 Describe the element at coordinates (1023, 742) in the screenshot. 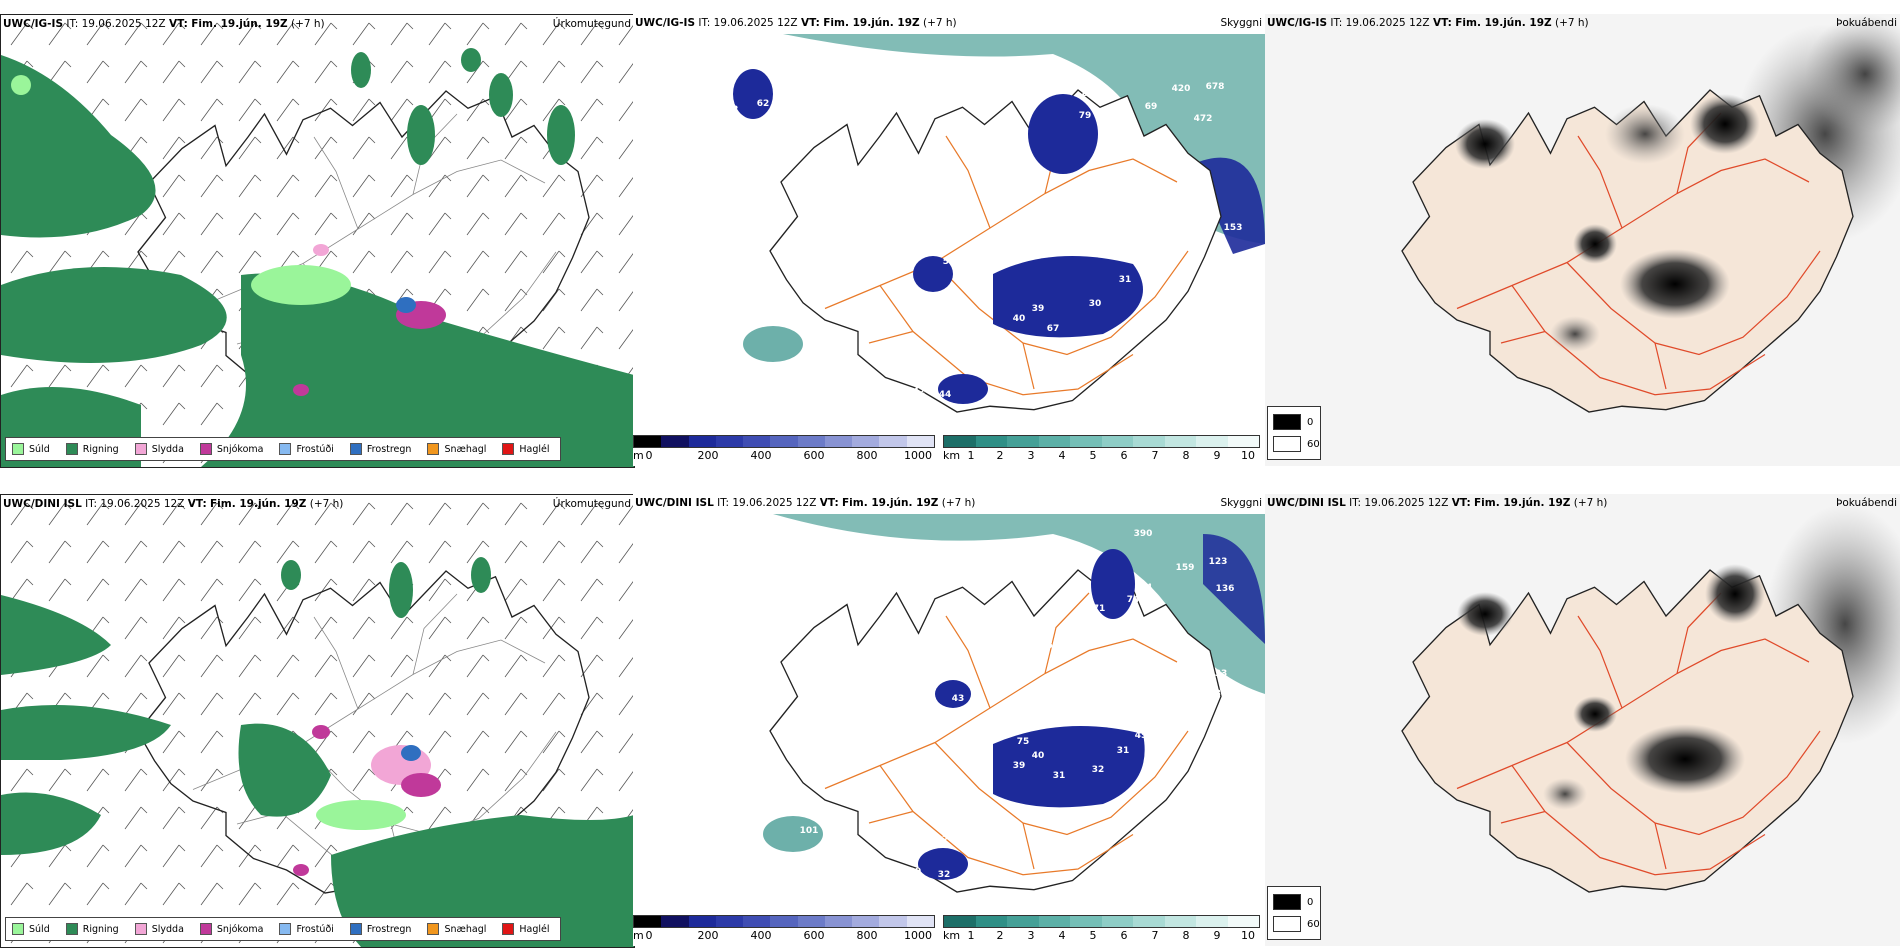

I see `cloud-value: 75` at that location.